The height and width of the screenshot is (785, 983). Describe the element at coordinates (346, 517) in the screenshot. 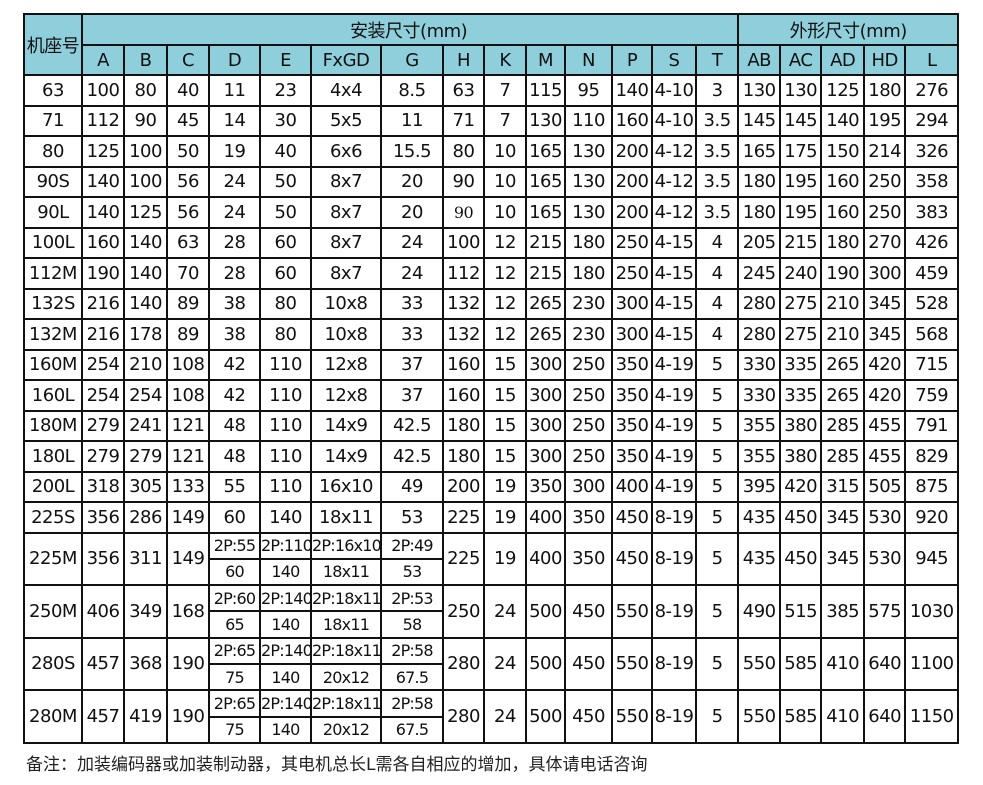

I see `cell-fxgd: 18x11` at that location.